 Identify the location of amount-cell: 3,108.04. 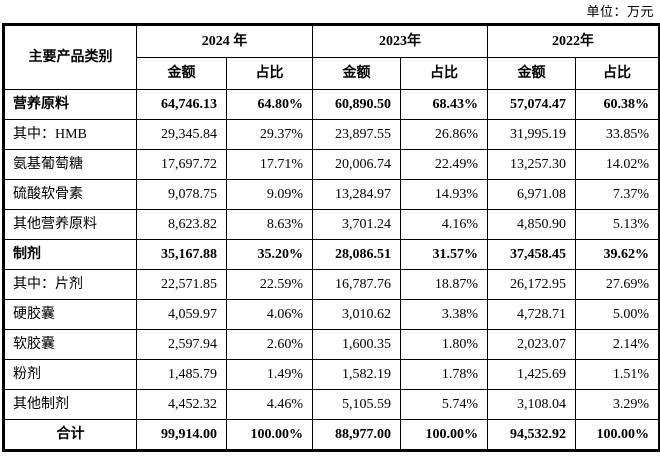
(531, 404).